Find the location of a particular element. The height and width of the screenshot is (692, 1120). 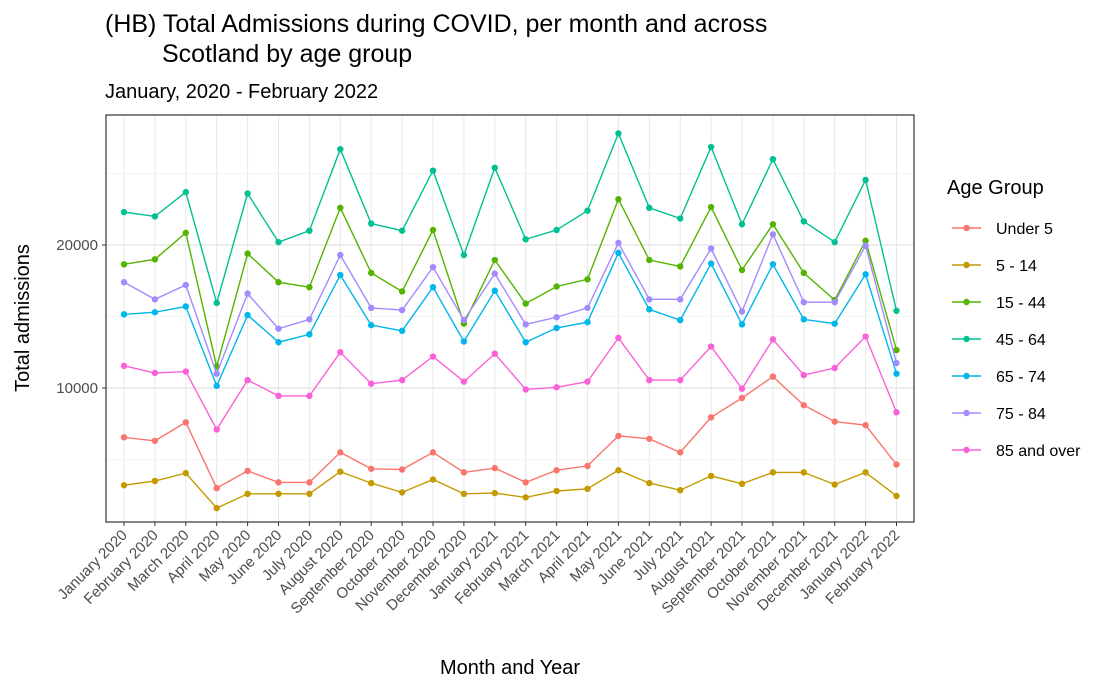

legend-item: 75 - 84 is located at coordinates (999, 414).